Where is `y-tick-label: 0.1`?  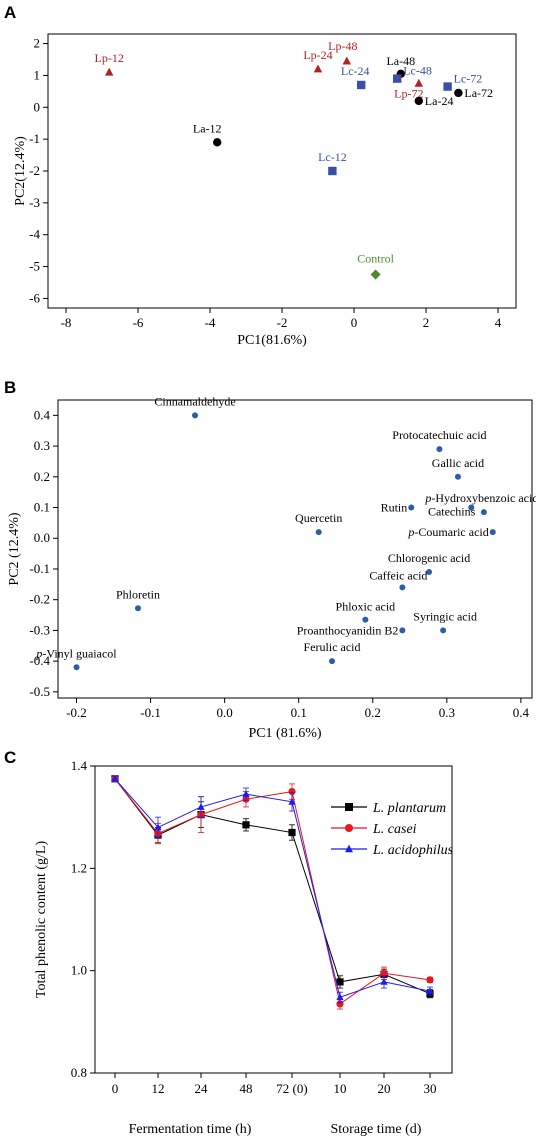 y-tick-label: 0.1 is located at coordinates (42, 507).